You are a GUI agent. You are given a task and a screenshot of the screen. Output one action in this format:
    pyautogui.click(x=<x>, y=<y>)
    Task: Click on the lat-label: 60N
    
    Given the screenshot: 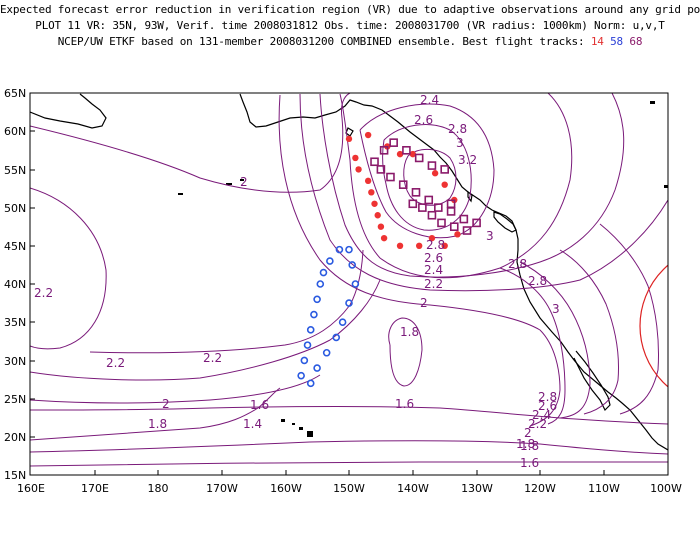 What is the action you would take?
    pyautogui.click(x=15, y=131)
    